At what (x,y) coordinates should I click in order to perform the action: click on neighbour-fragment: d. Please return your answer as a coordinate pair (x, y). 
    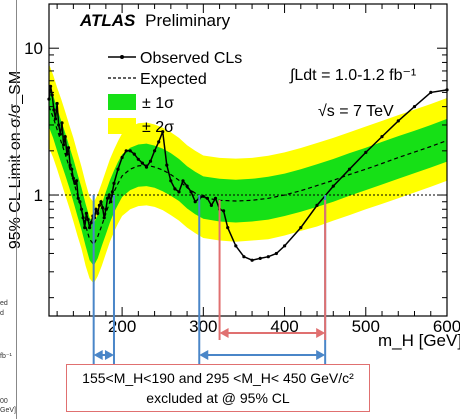
    Looking at the image, I should click on (2, 313).